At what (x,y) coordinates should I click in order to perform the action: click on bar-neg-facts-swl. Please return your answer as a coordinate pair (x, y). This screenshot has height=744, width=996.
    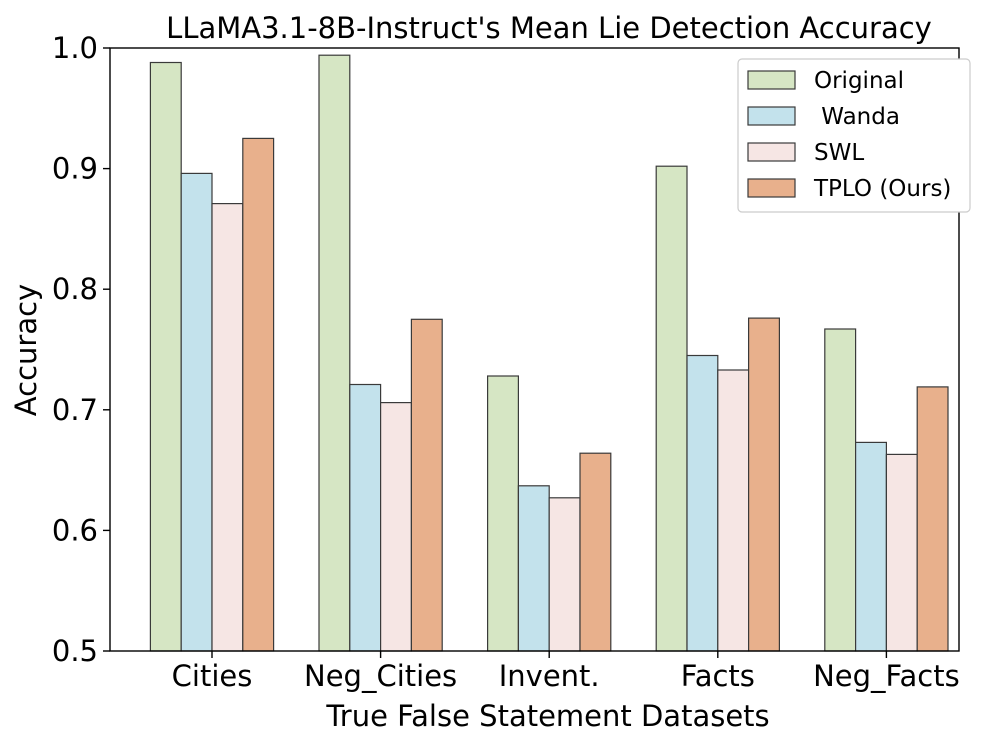
    Looking at the image, I should click on (901, 552).